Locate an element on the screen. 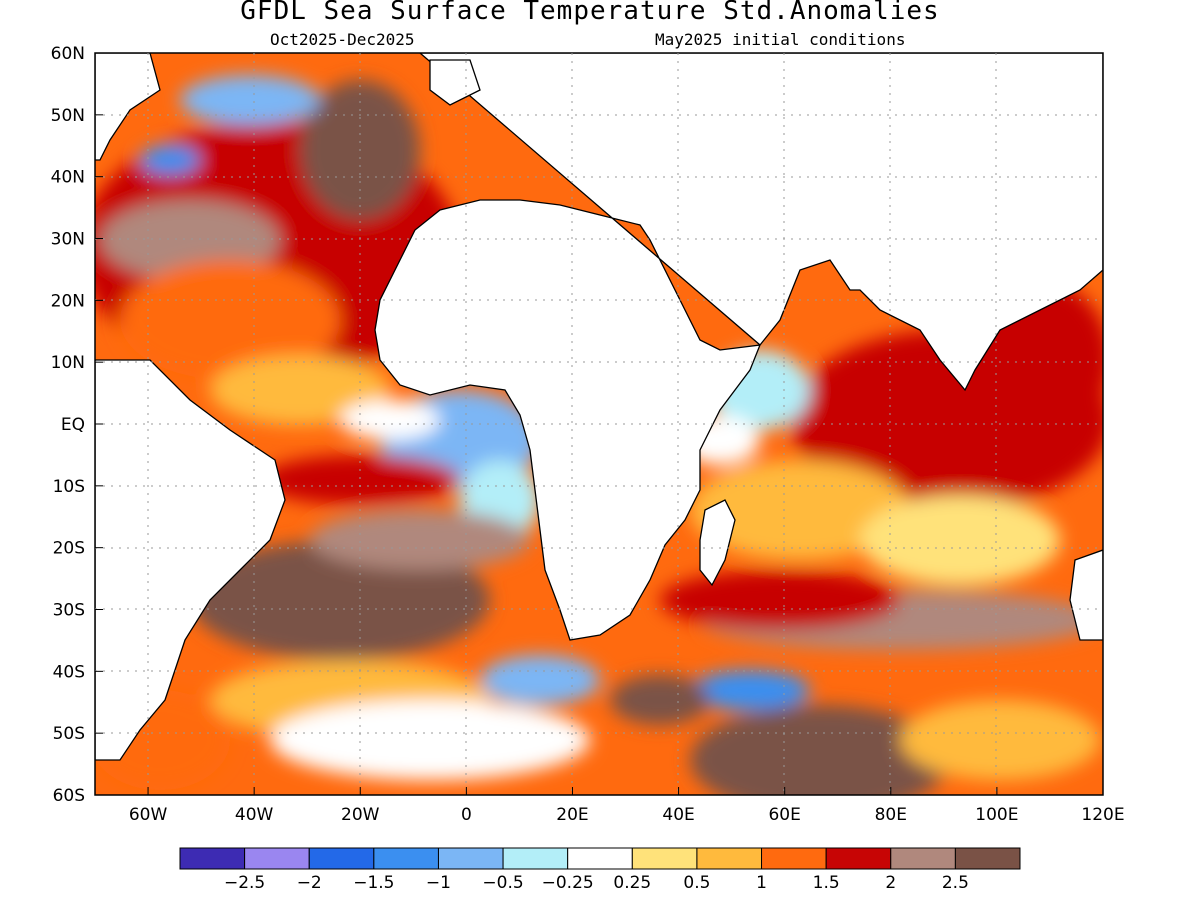 This screenshot has width=1200, height=900. colorbar-label: 0.25 is located at coordinates (632, 883).